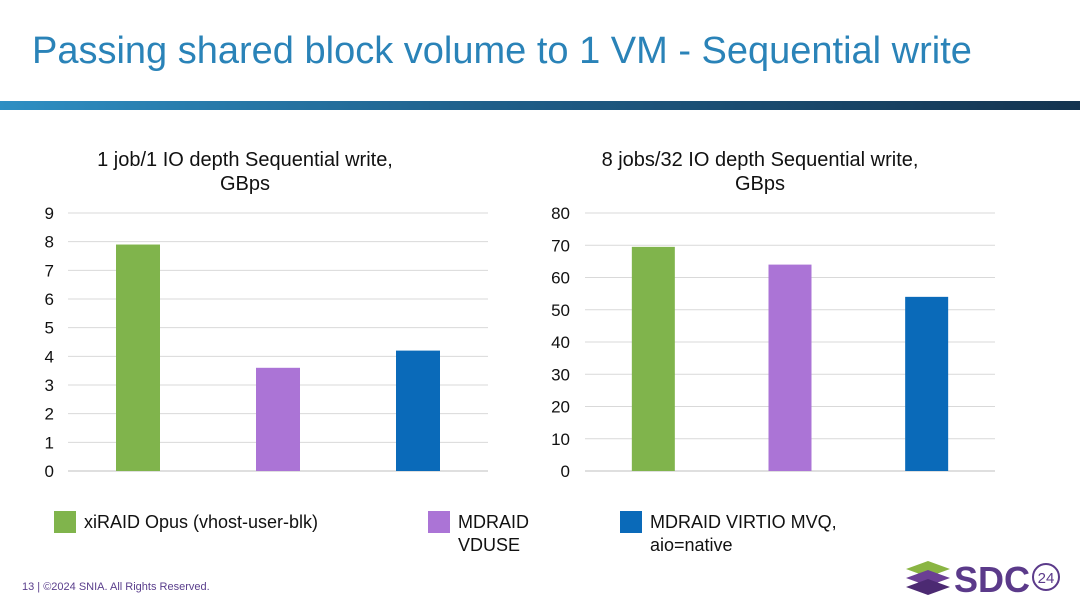  What do you see at coordinates (49, 299) in the screenshot?
I see `chart1-ytick-label: 6` at bounding box center [49, 299].